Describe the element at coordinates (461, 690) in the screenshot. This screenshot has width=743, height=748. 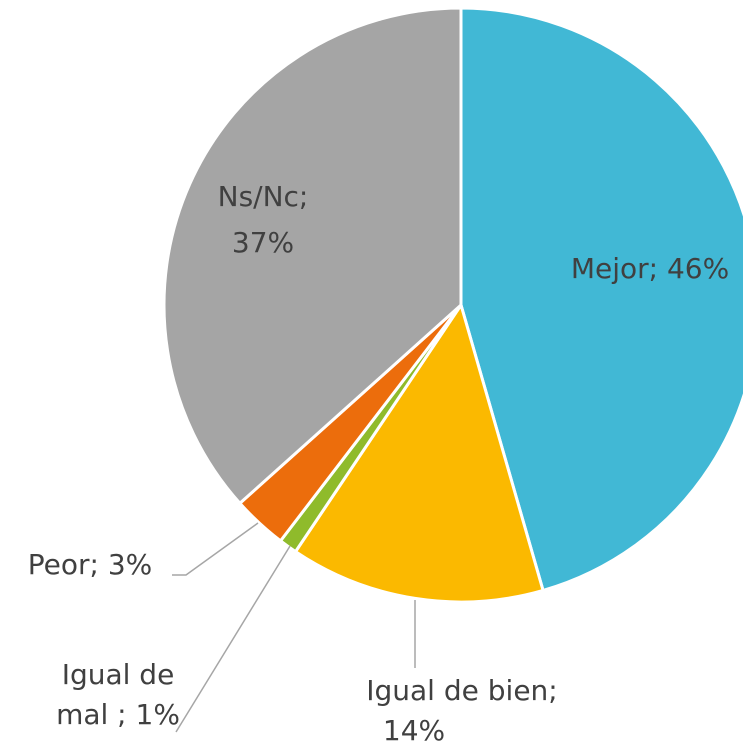
I see `data-label-line: Igual de bien;` at that location.